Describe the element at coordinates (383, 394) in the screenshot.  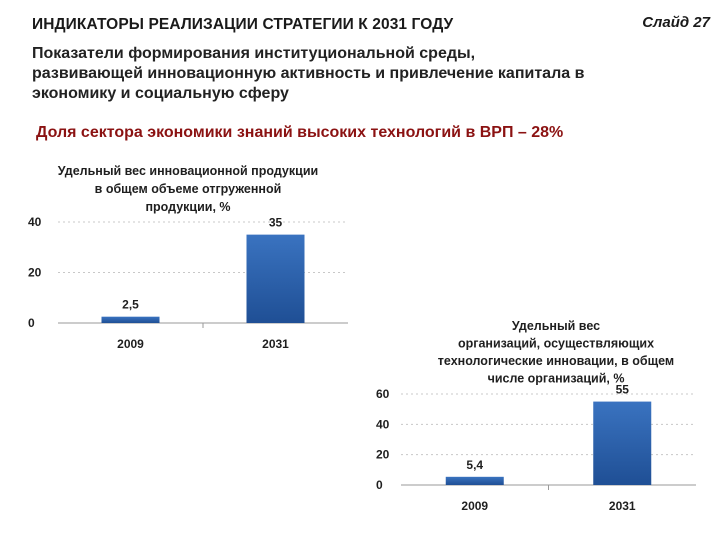
I see `y-tick-label: 60` at that location.